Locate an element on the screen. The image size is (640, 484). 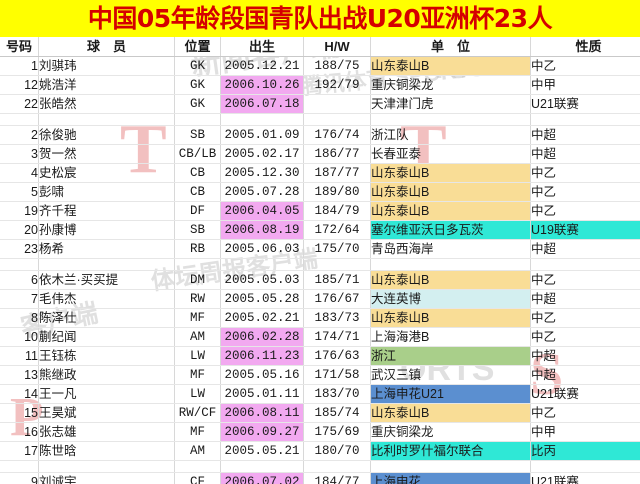
table-row: 4 史松宸 CB 2005.12.30 187/77 山东泰山B 中乙 is located at coordinates (320, 173).